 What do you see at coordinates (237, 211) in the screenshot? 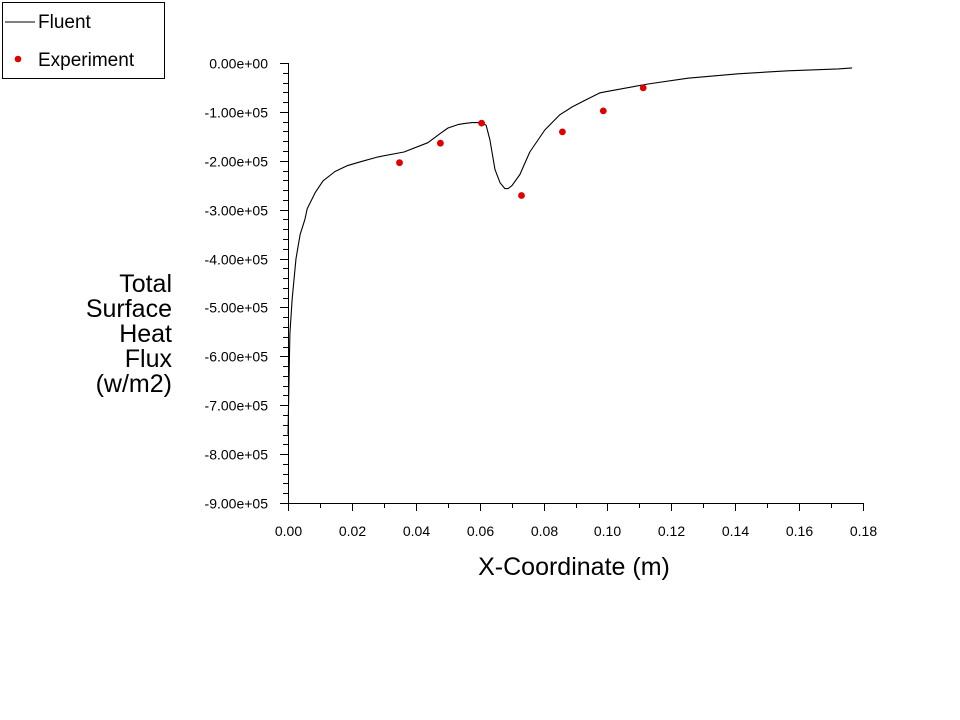
I see `y-tick-label: -3.00e+05` at bounding box center [237, 211].